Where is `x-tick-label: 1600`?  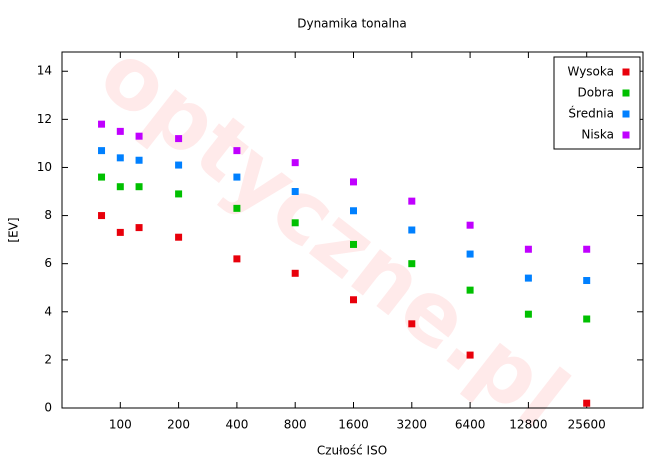 x-tick-label: 1600 is located at coordinates (353, 425).